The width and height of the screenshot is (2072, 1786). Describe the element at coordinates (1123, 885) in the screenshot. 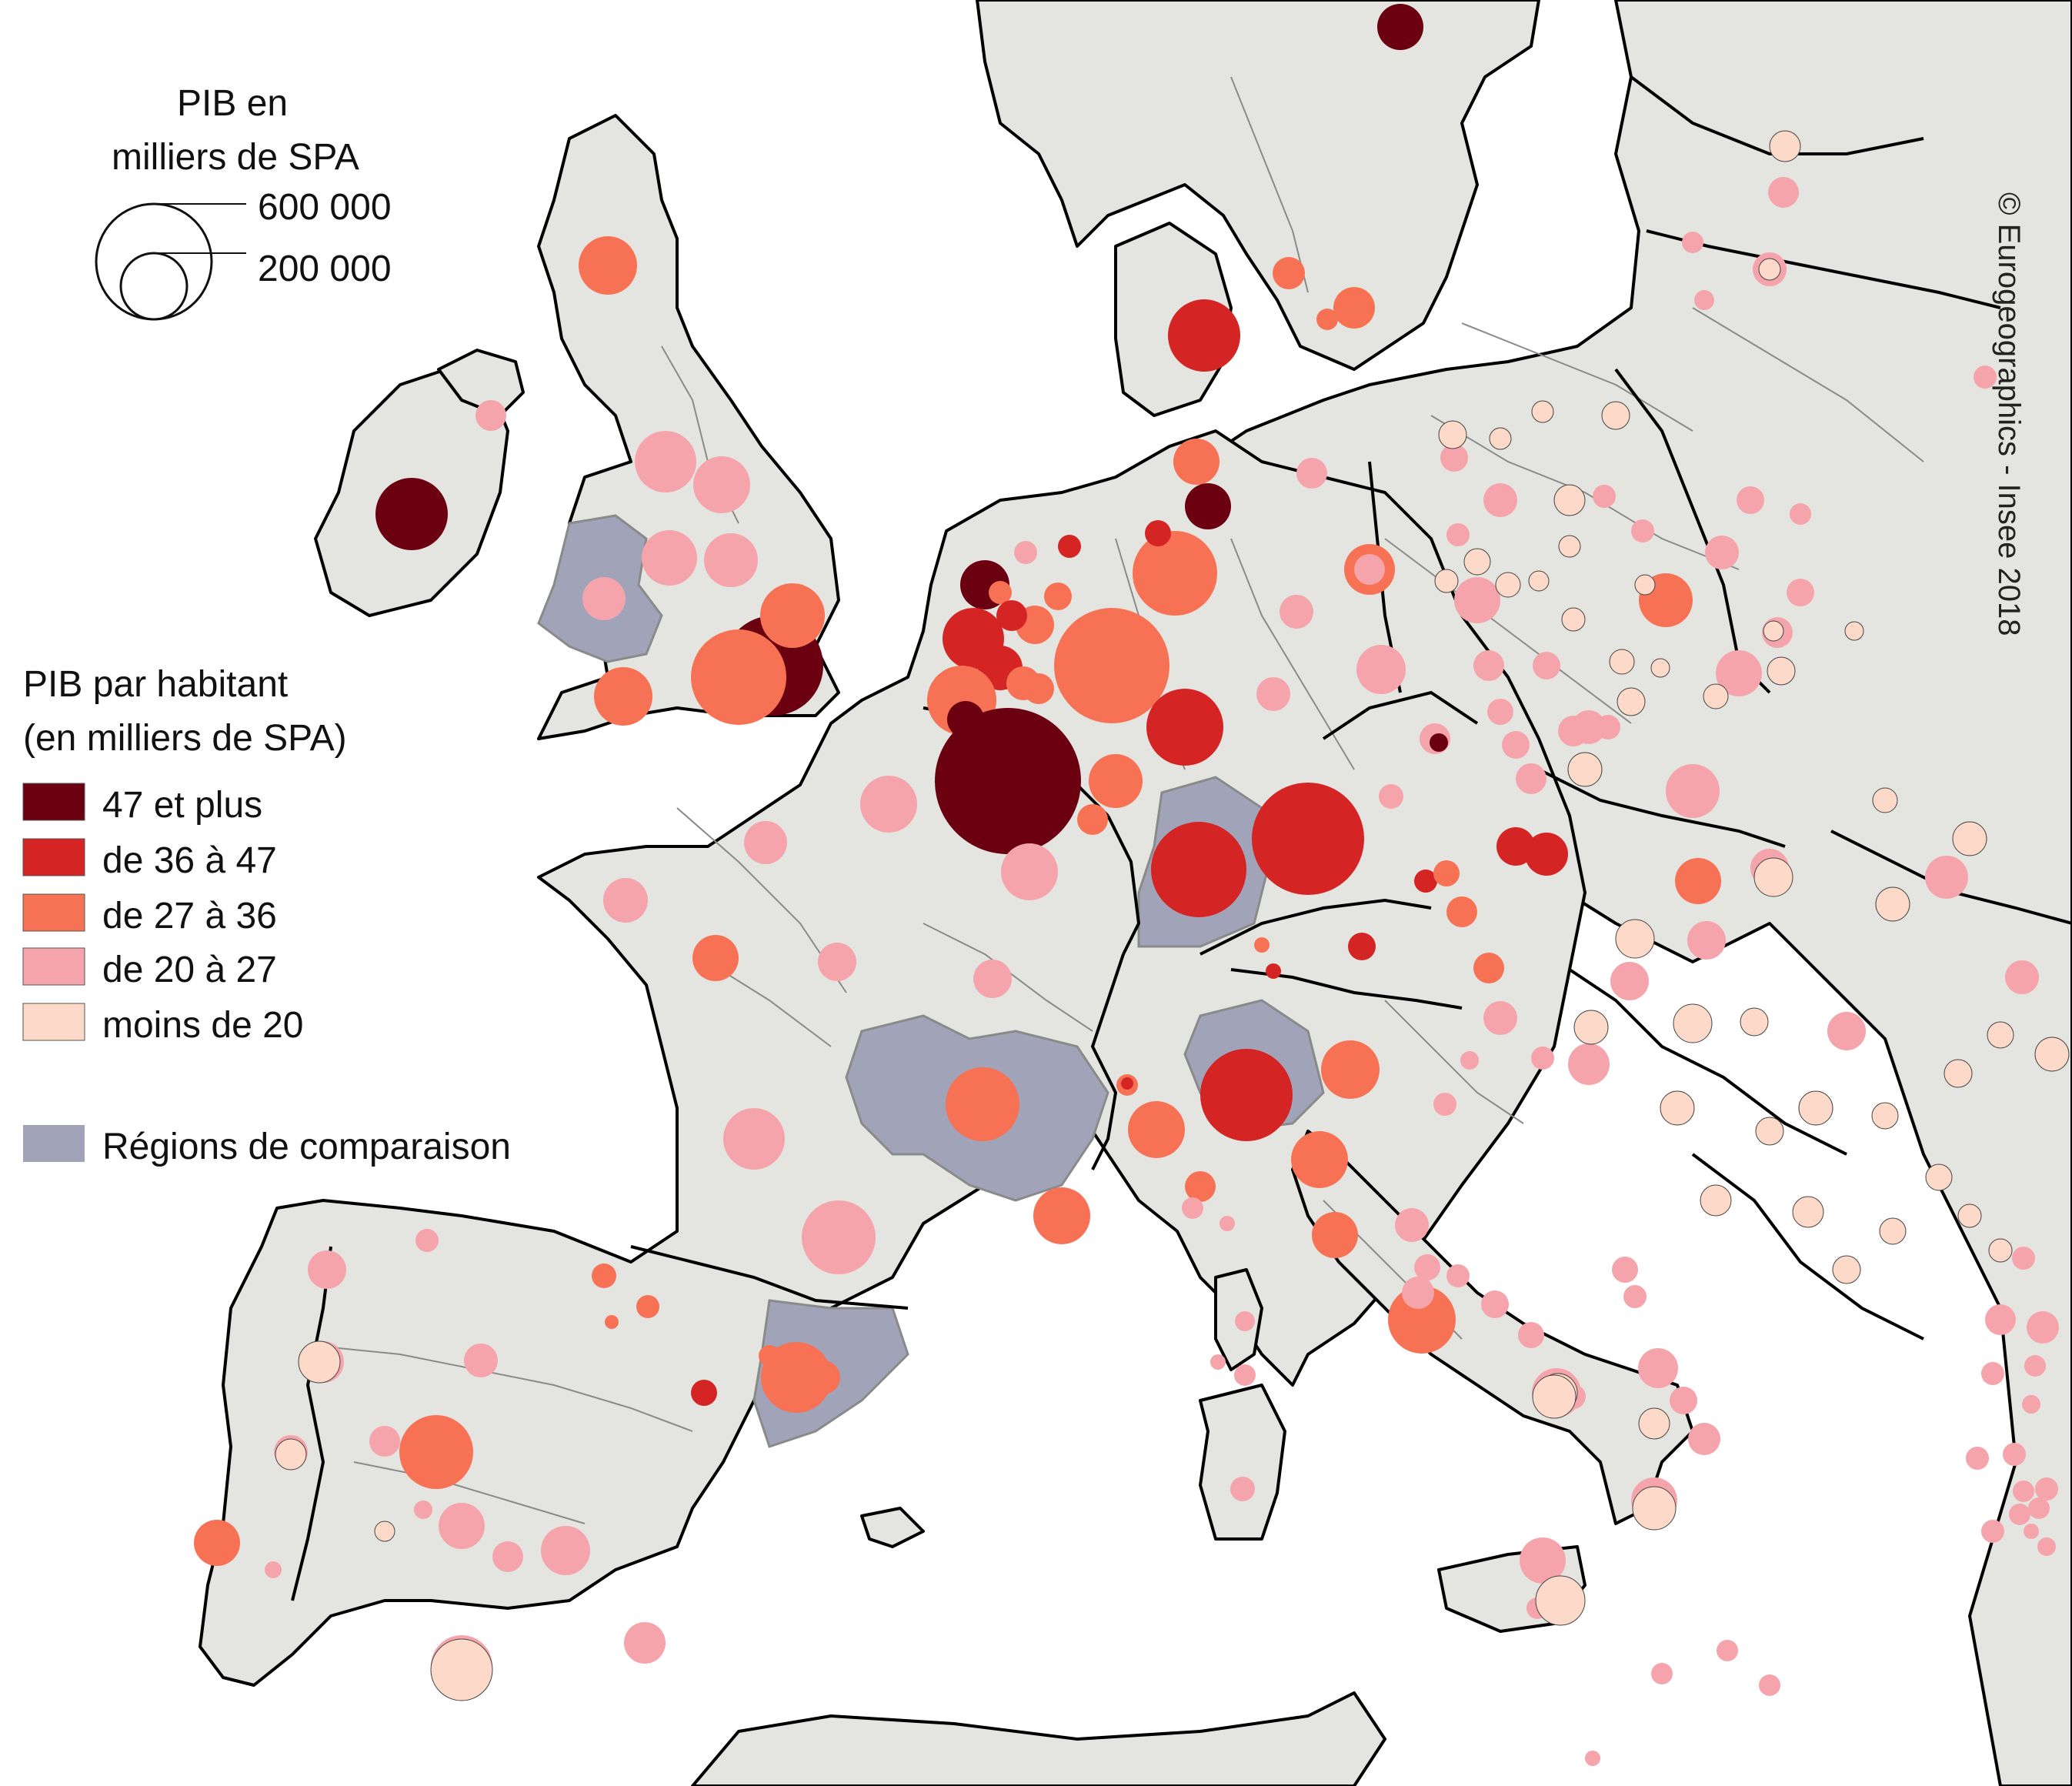

I see `country-border-france-germany` at that location.